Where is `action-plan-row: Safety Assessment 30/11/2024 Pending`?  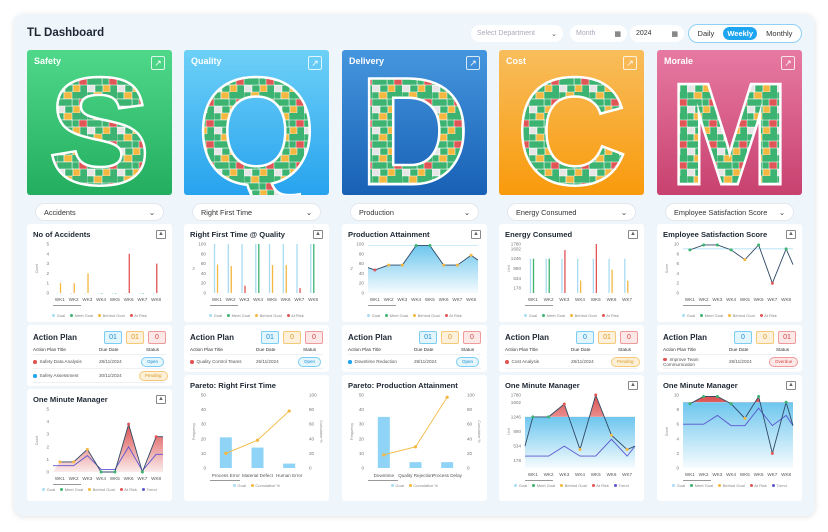 action-plan-row: Safety Assessment 30/11/2024 Pending is located at coordinates (100, 376).